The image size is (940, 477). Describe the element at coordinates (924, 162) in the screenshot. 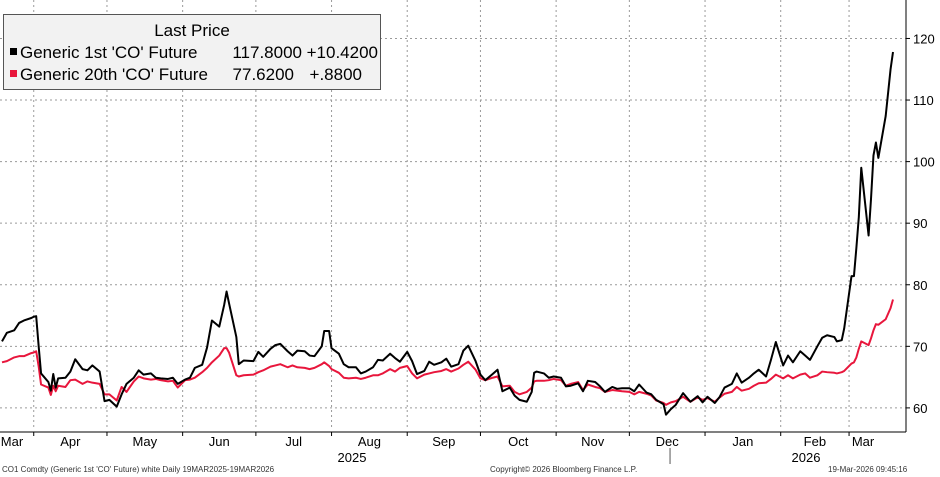

I see `y-tick-label: 100` at that location.